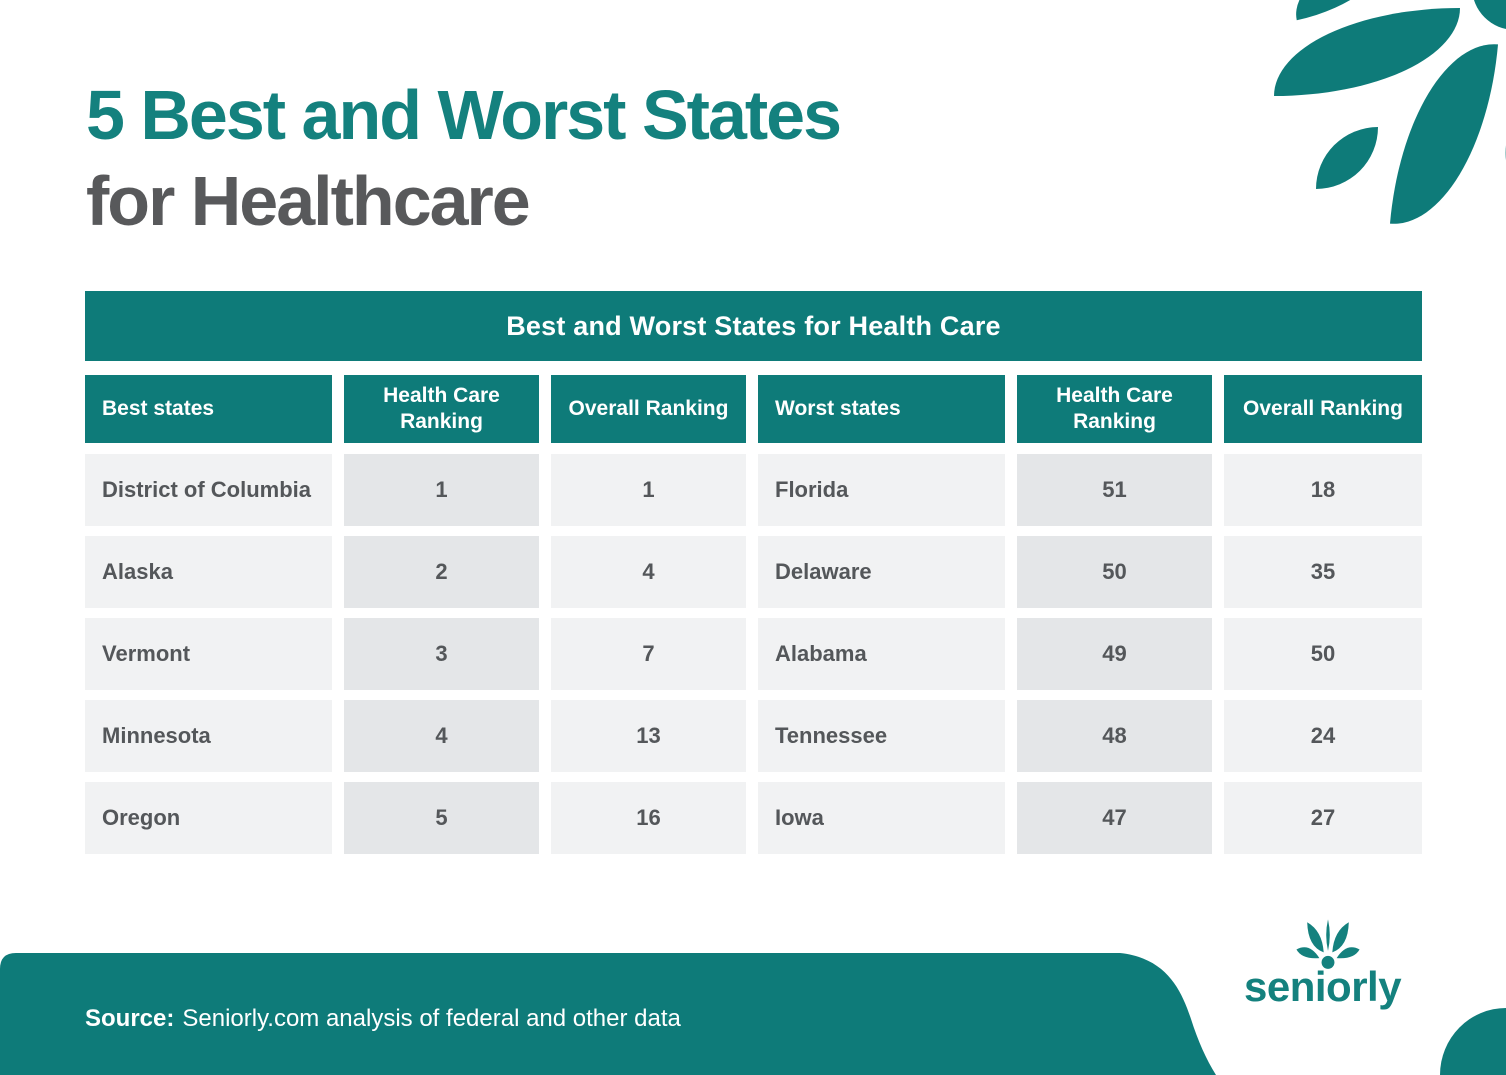 The width and height of the screenshot is (1506, 1075). Describe the element at coordinates (648, 818) in the screenshot. I see `best-overall-rank-cell: 16` at that location.